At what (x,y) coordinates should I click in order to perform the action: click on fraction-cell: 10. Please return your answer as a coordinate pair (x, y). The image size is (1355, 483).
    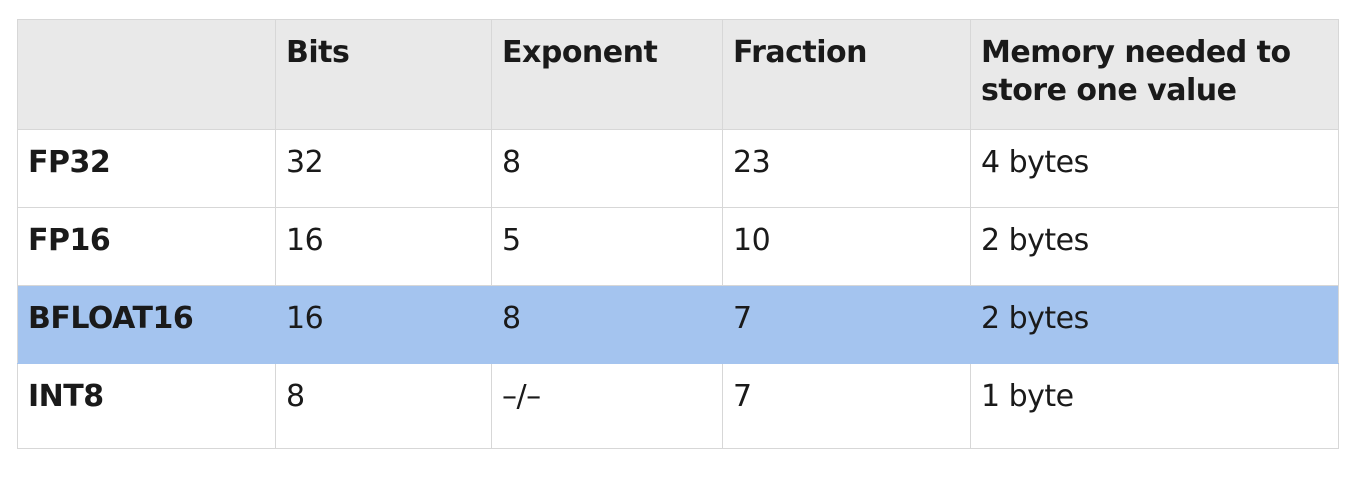
    Looking at the image, I should click on (846, 246).